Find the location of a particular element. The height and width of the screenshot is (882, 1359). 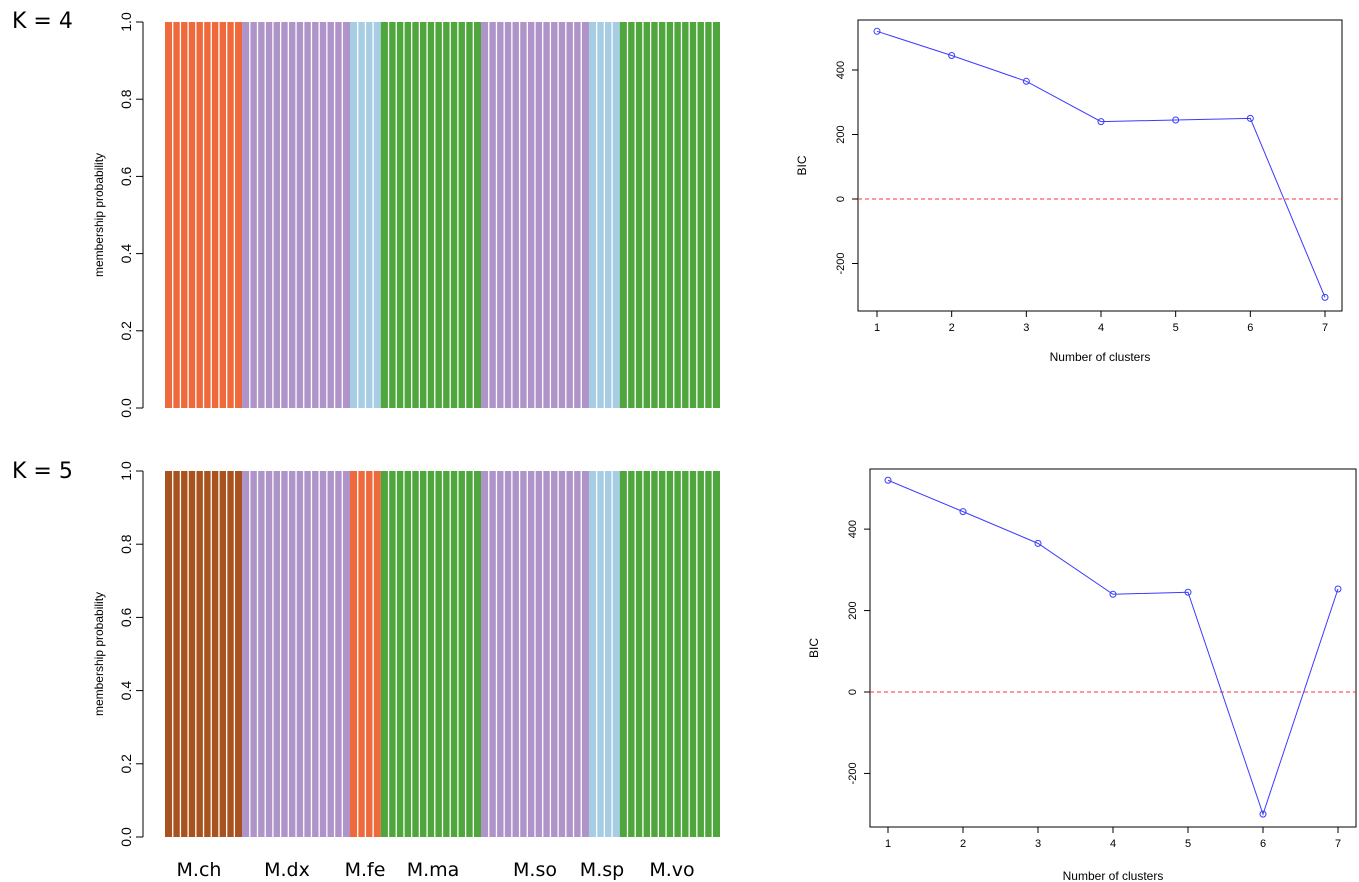

y-tick-label: 0.8 is located at coordinates (126, 544).